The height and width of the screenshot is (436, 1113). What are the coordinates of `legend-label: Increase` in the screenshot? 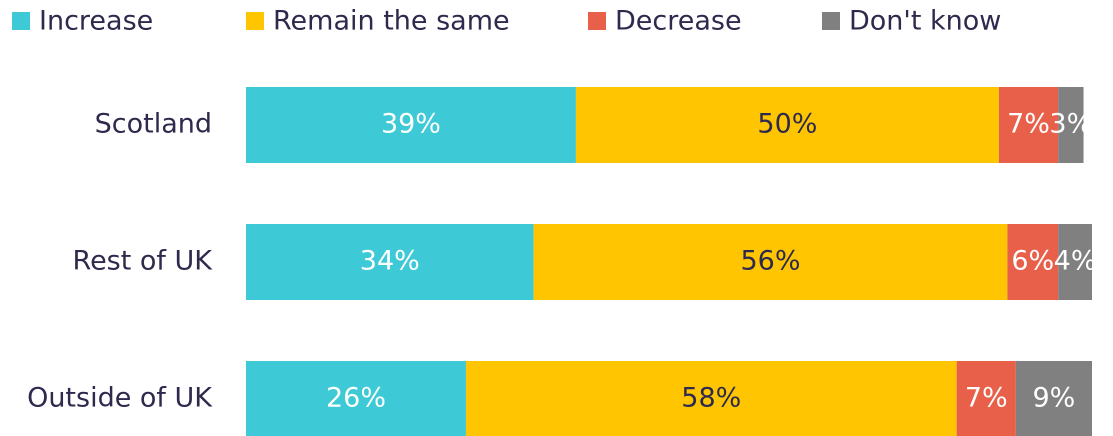 It's located at (96, 21).